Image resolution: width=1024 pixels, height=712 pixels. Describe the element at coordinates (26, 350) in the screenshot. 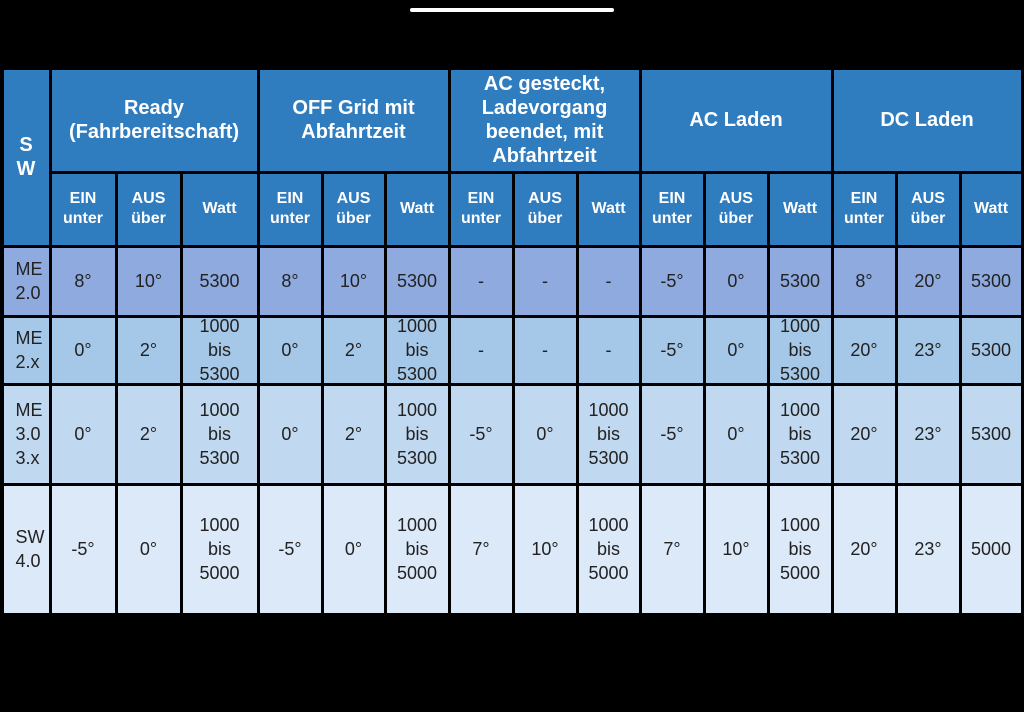

I see `row-label: ME 2.x` at that location.